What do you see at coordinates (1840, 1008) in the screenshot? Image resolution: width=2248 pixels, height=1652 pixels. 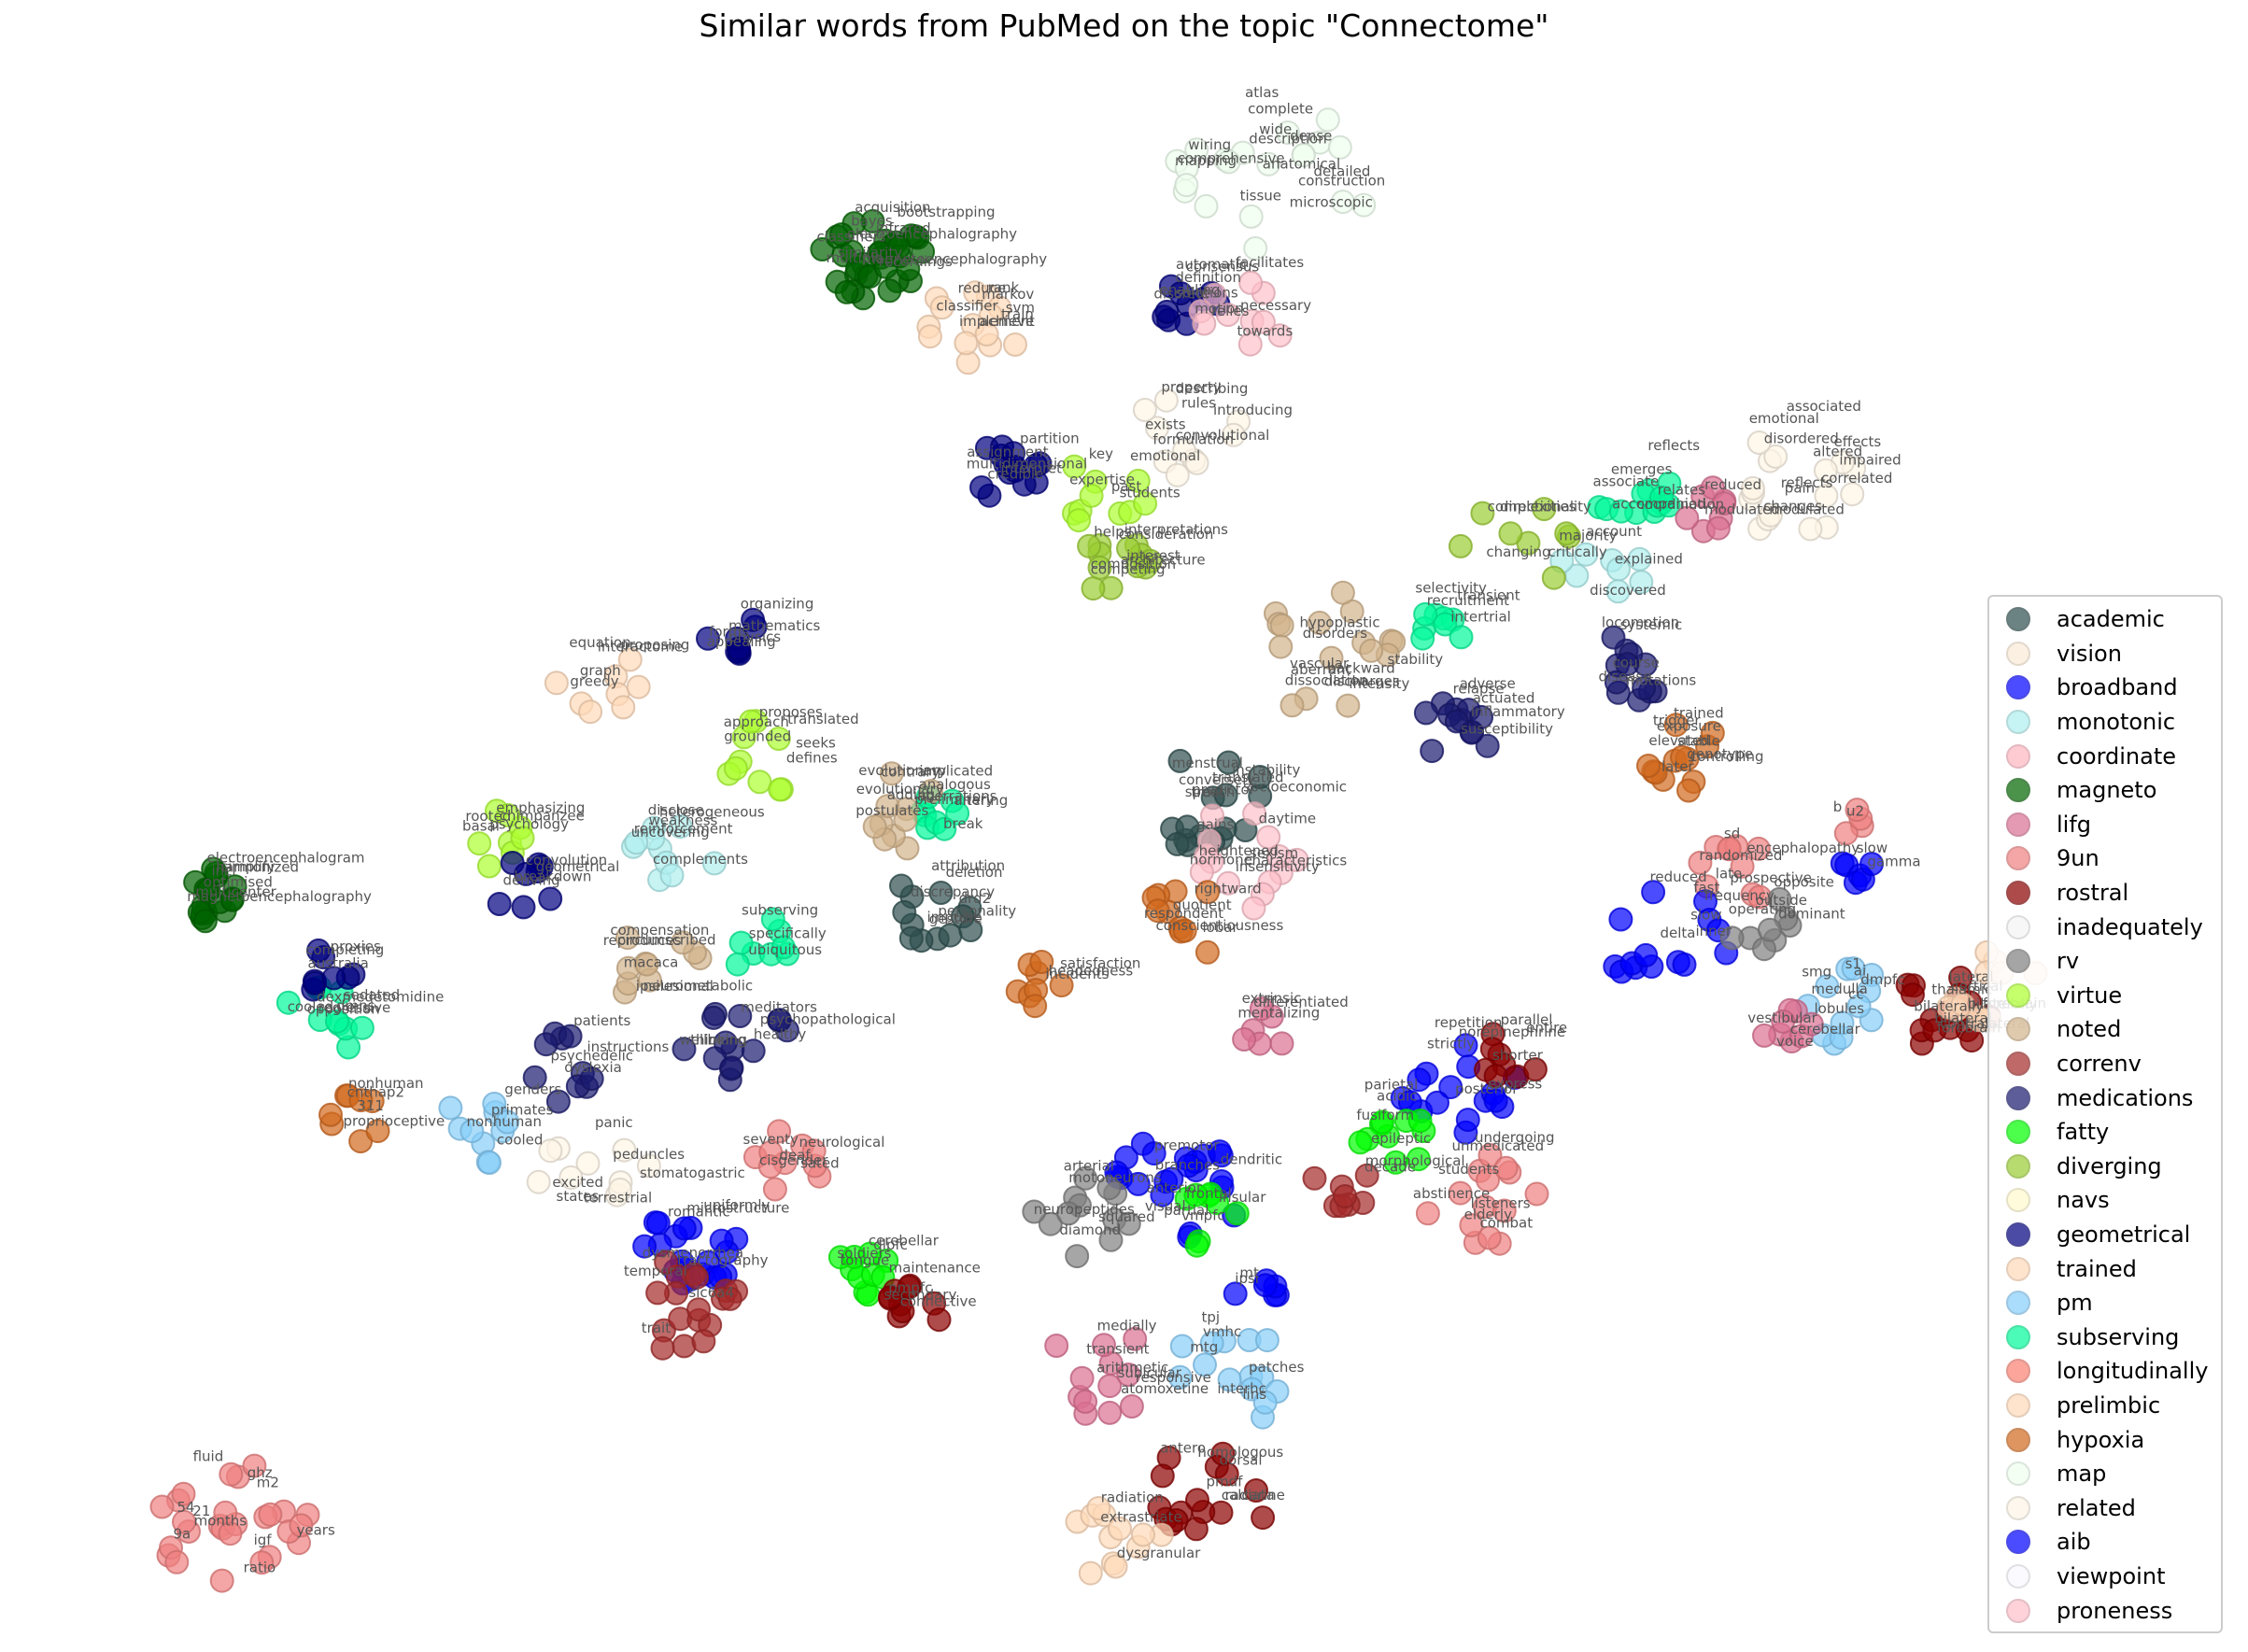 I see `word-label: lobules` at bounding box center [1840, 1008].